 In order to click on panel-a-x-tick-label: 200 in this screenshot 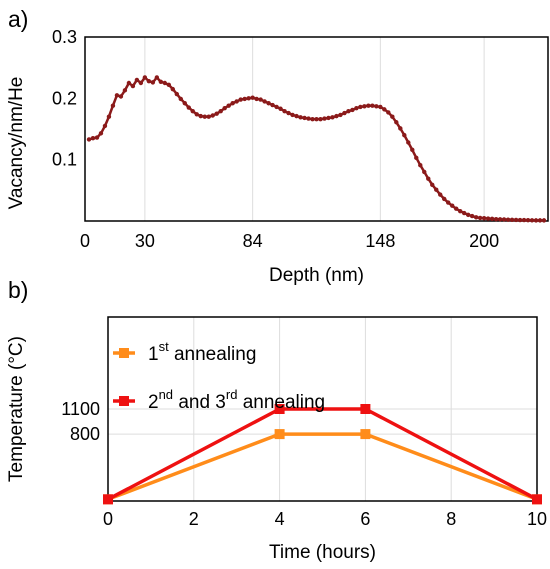, I will do `click(484, 241)`.